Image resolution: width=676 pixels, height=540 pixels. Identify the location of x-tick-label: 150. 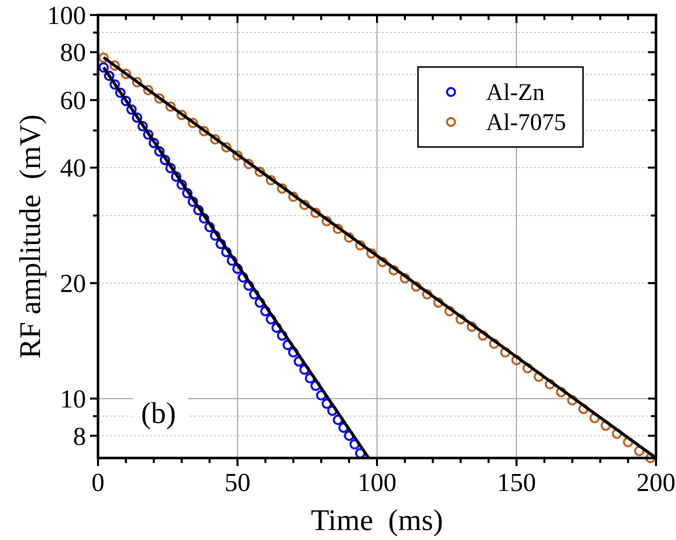
(516, 482).